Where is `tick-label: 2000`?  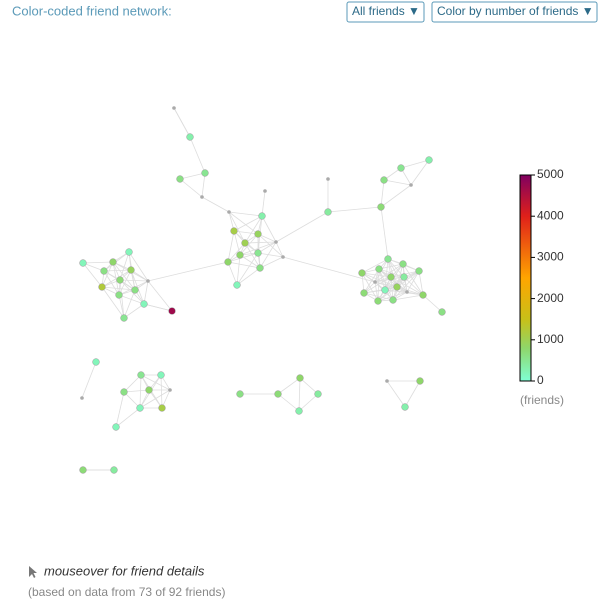
tick-label: 2000 is located at coordinates (550, 298).